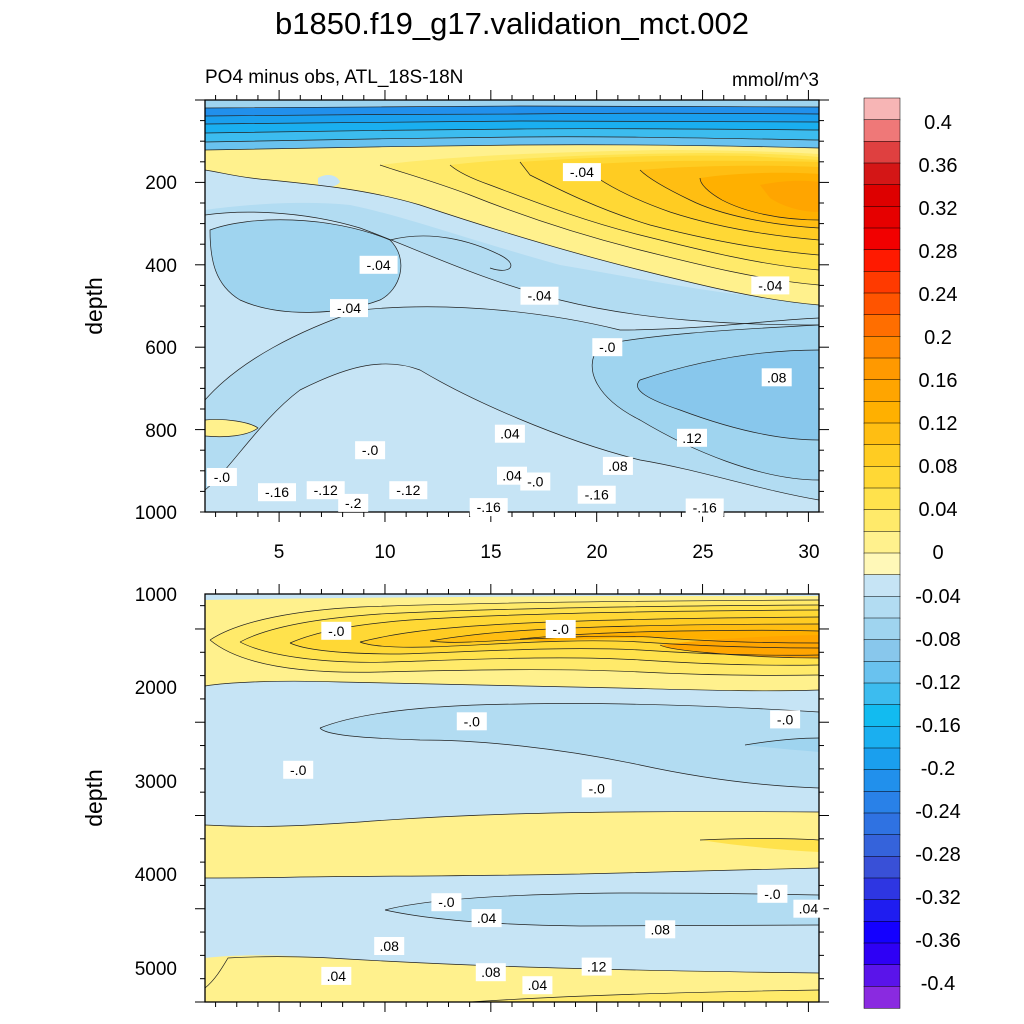  Describe the element at coordinates (384, 552) in the screenshot. I see `top-x-tick-label: 10` at that location.